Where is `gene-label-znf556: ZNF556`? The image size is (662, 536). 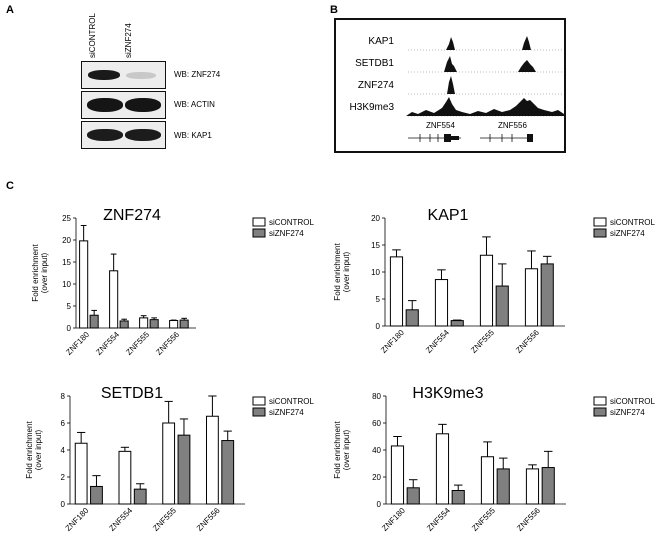
gene-label-znf556: ZNF556 is located at coordinates (512, 125).